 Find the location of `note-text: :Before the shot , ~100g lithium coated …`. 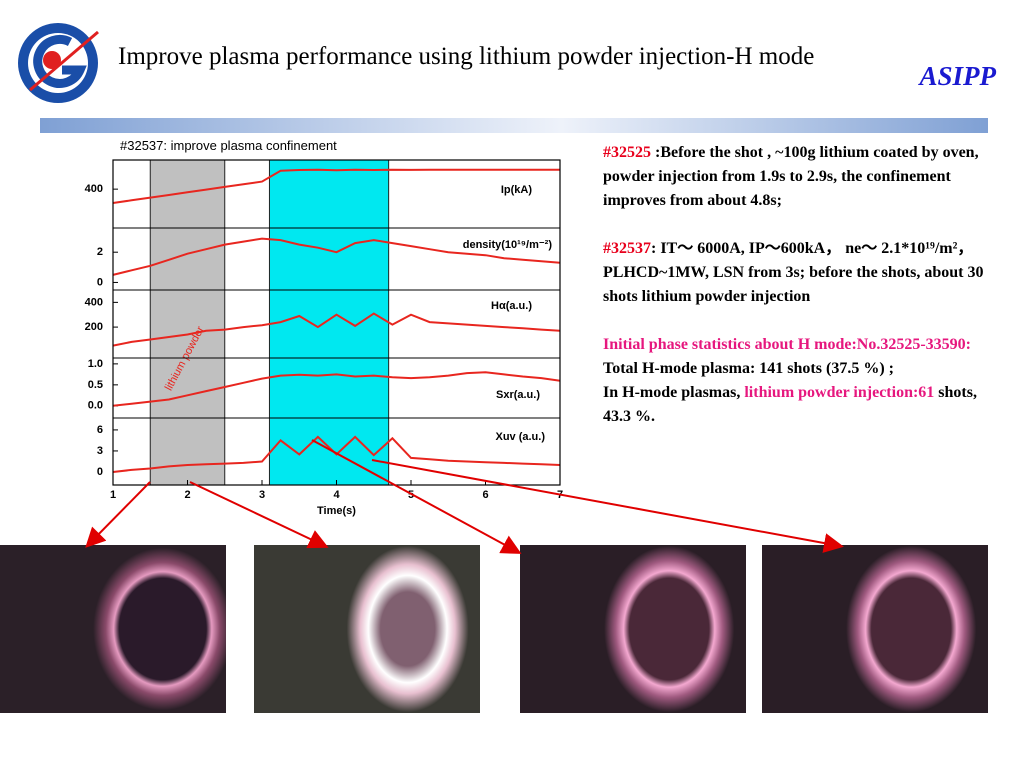

note-text: :Before the shot , ~100g lithium coated … is located at coordinates (791, 176).